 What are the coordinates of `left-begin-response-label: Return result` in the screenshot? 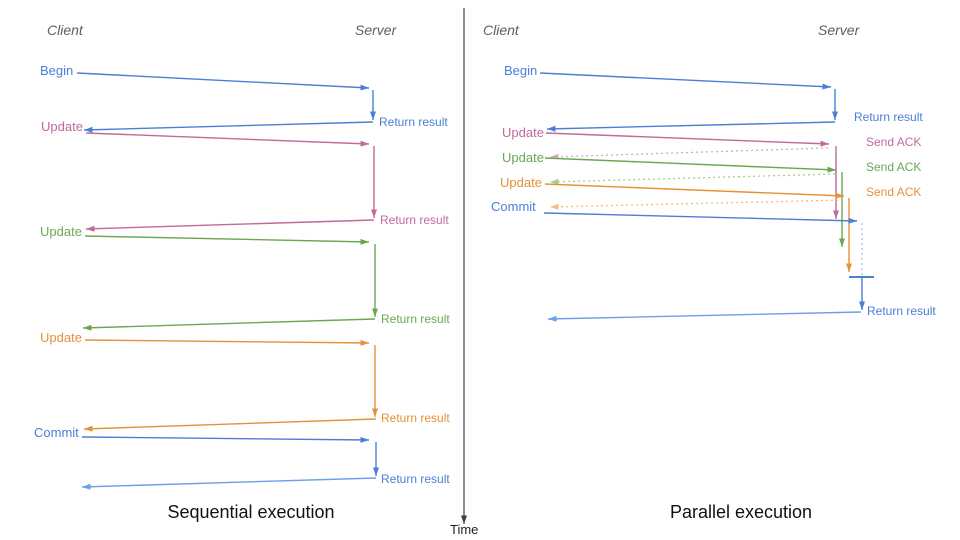 It's located at (413, 122).